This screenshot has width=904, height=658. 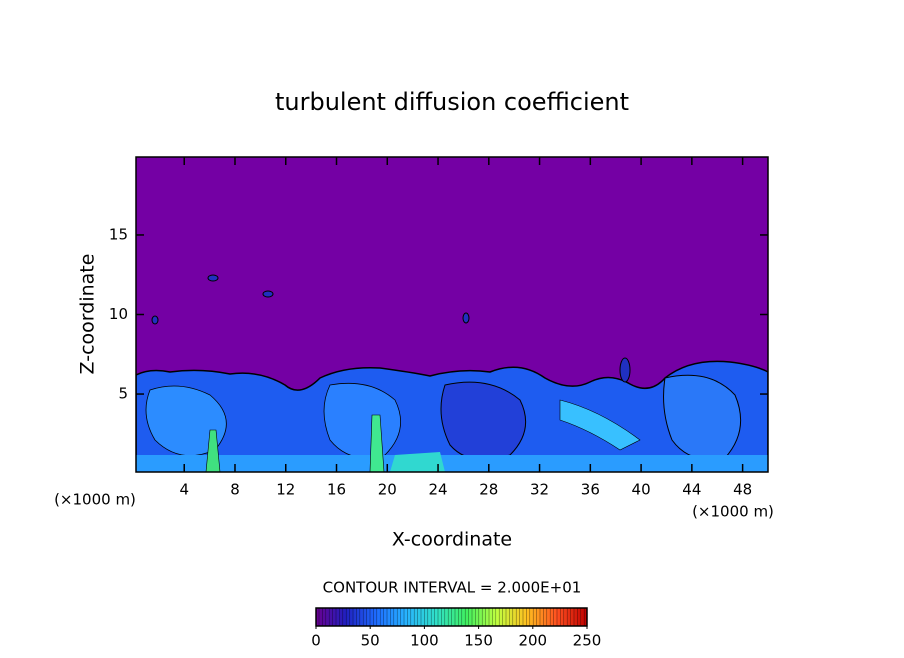 I want to click on x-axis-label: X-coordinate, so click(x=452, y=540).